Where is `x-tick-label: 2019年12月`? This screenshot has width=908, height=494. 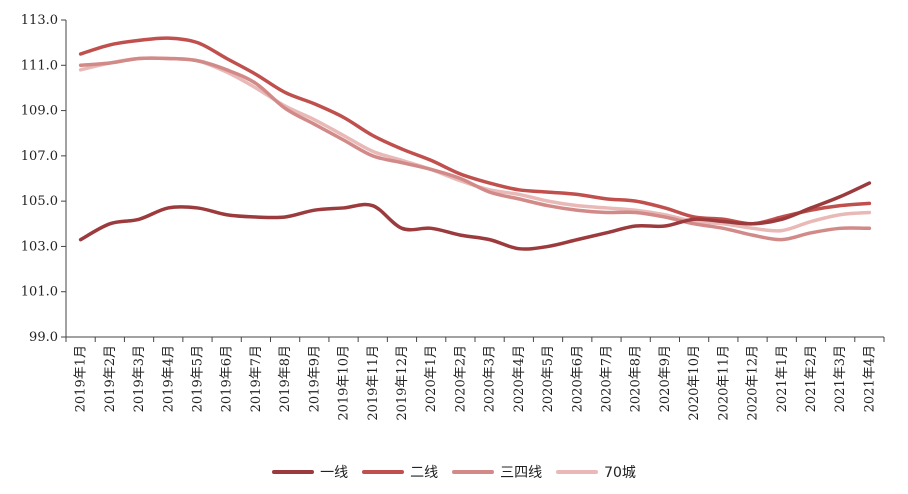
x-tick-label: 2019年12月 is located at coordinates (402, 383).